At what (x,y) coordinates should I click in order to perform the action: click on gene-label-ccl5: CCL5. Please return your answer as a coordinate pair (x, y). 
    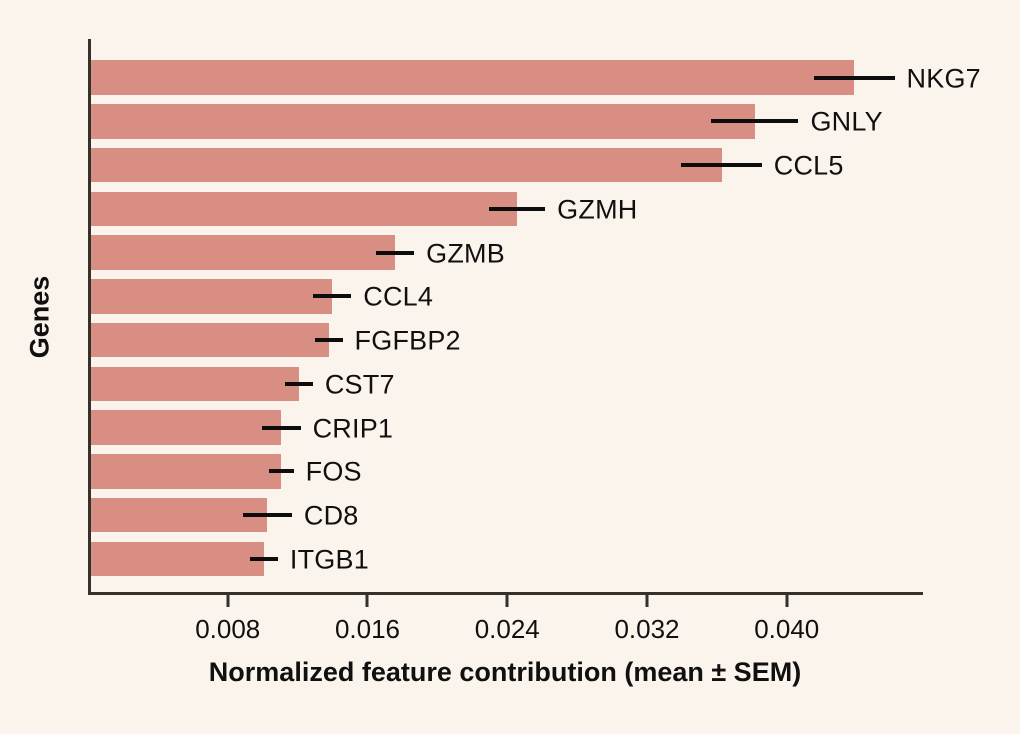
    Looking at the image, I should click on (808, 165).